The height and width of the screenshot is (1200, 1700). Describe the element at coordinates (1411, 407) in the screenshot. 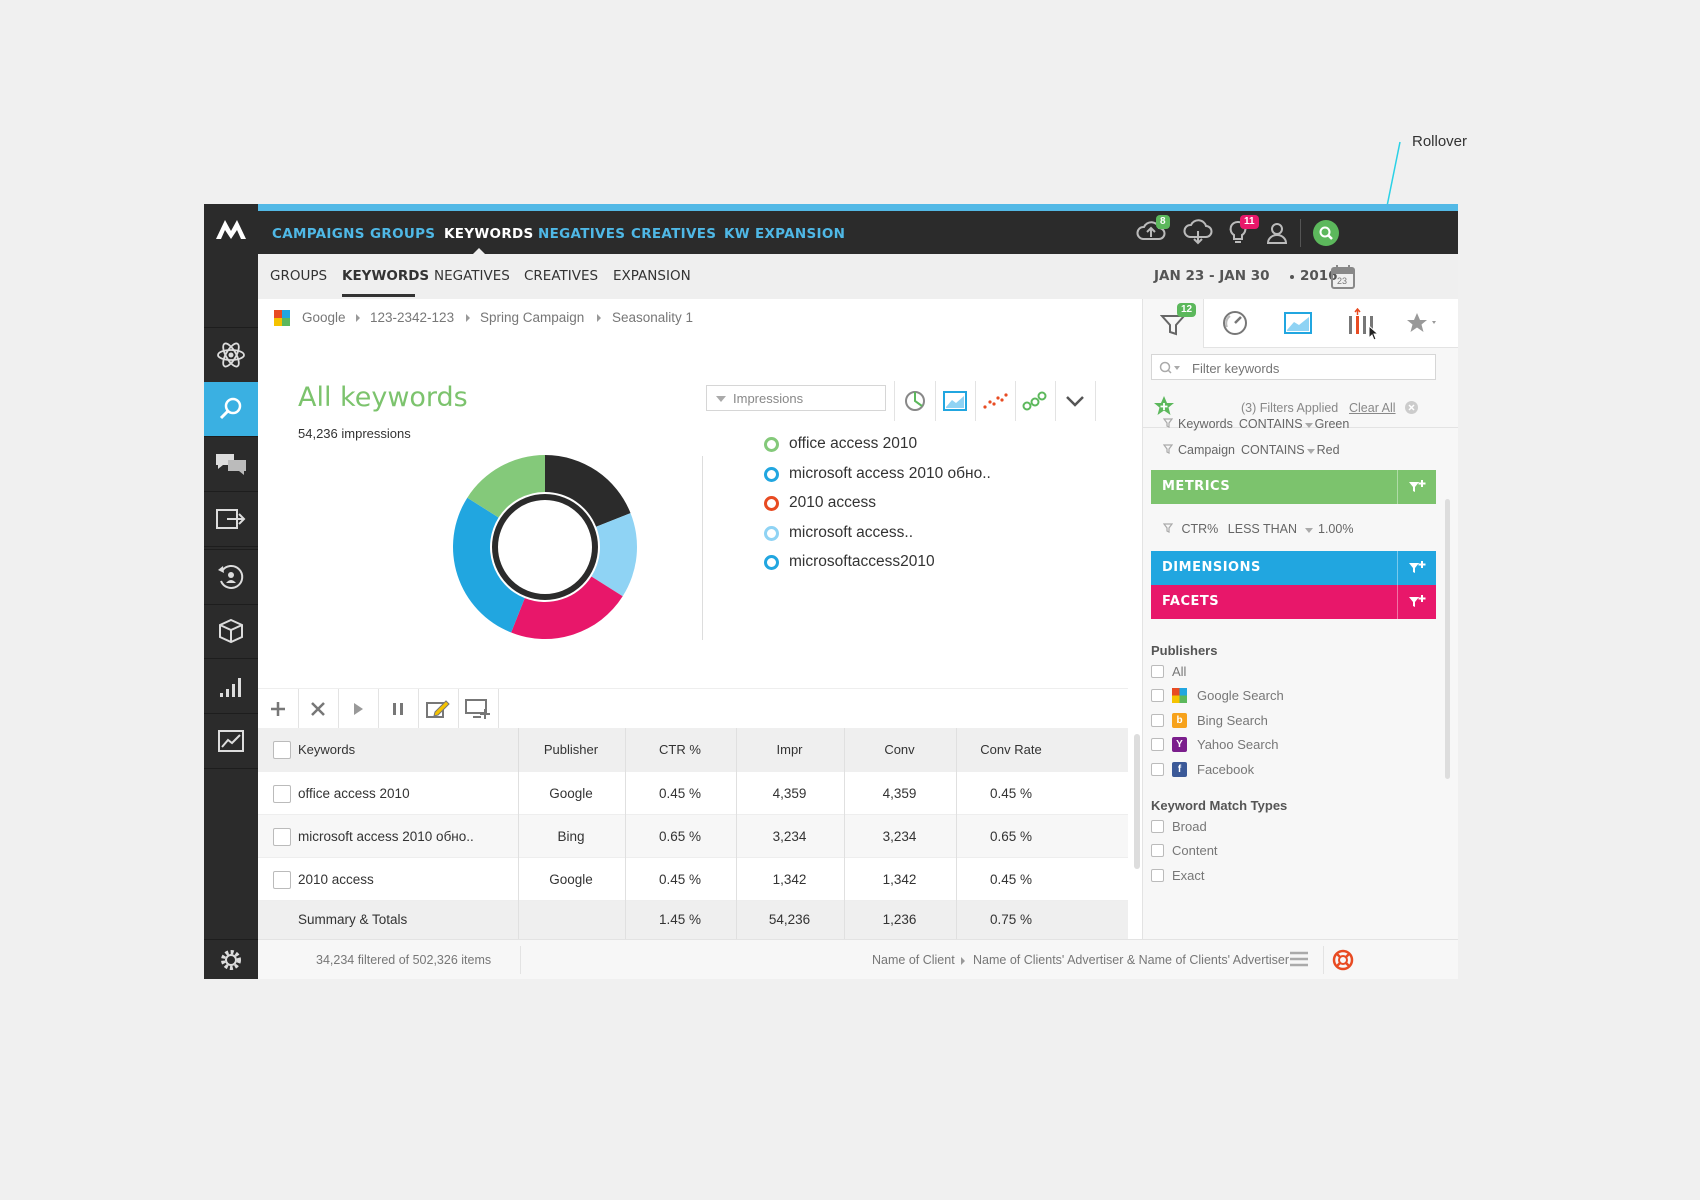

I see `clear-all-icon` at that location.